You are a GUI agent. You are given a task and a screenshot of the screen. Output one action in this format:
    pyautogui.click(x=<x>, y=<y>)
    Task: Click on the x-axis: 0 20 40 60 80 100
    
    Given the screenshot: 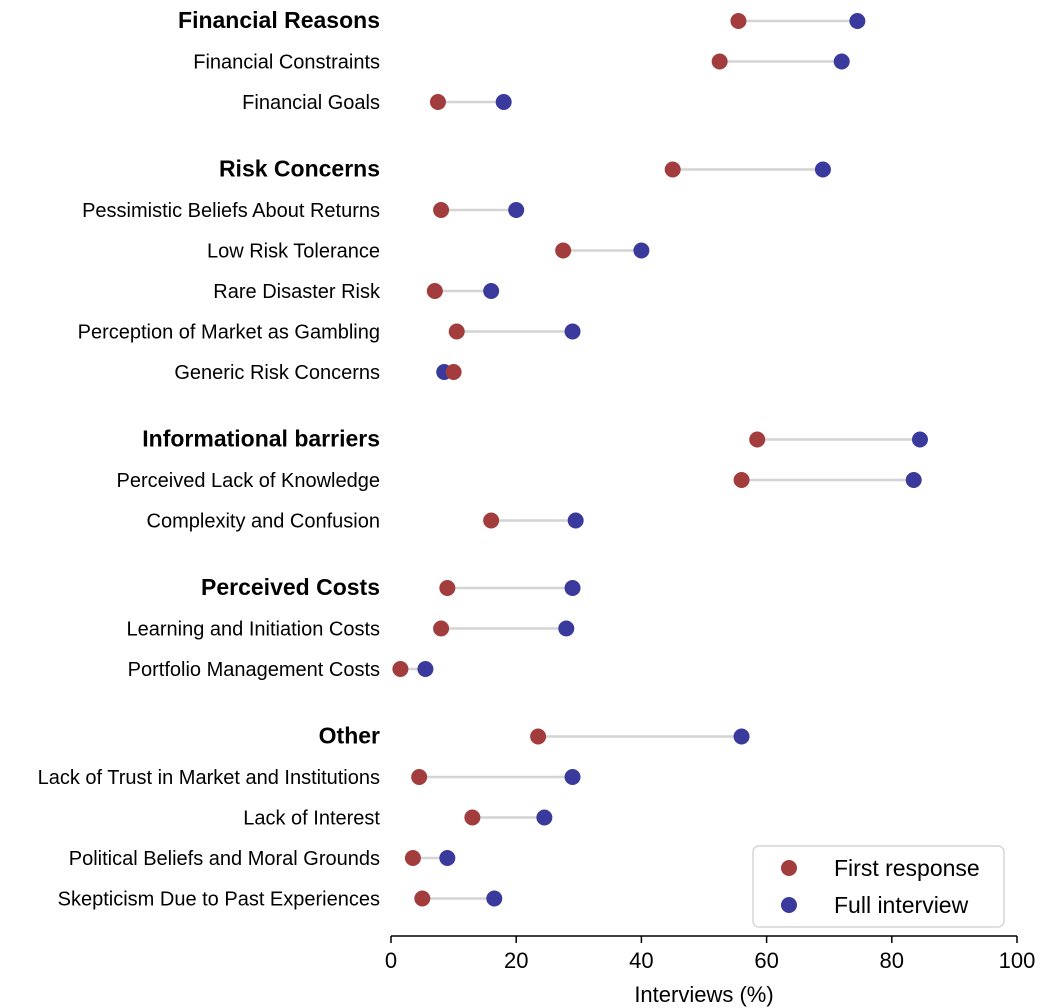 What is the action you would take?
    pyautogui.click(x=710, y=954)
    